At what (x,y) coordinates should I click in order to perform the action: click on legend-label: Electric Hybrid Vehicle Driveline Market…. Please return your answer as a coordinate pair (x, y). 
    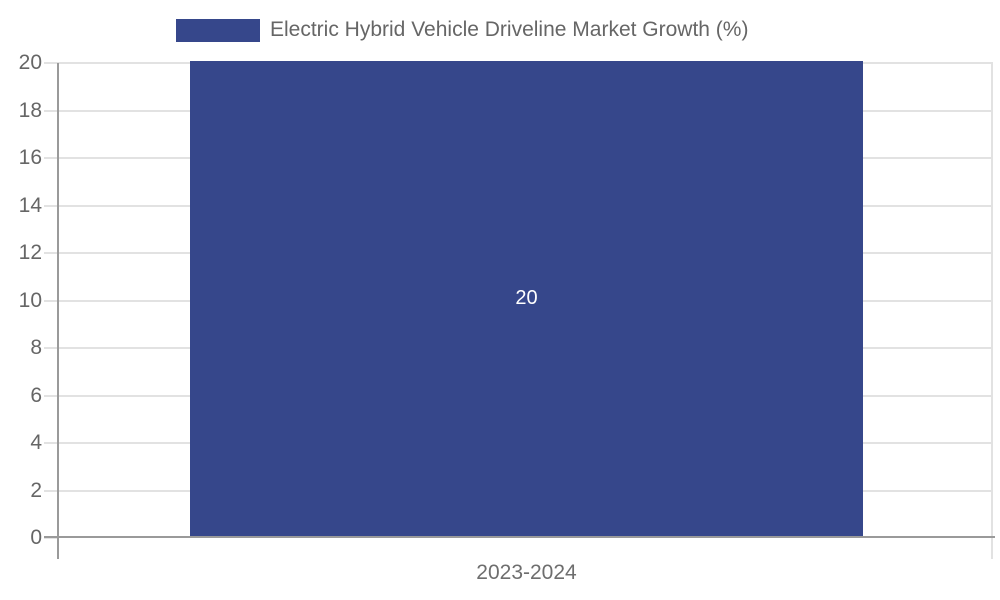
    Looking at the image, I should click on (509, 29).